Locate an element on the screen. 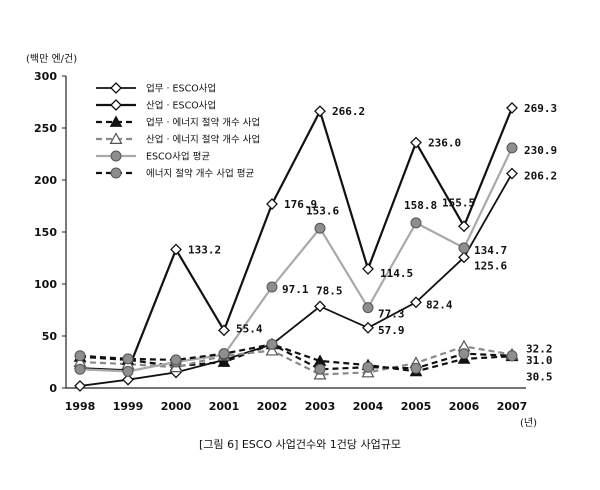 The image size is (600, 490). x-tick-label: 2006 is located at coordinates (464, 406).